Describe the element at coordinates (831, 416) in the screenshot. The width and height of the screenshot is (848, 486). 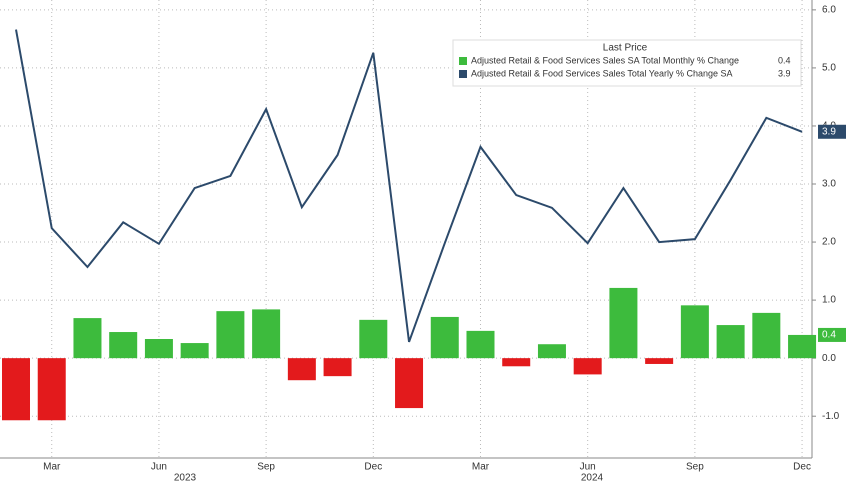
I see `y-tick-label: -1.0` at that location.